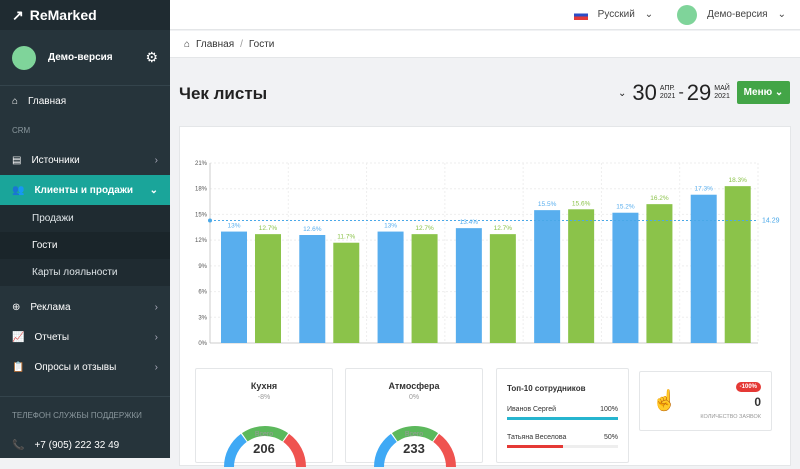 The height and width of the screenshot is (469, 800). I want to click on sidebar-sub-guests: Гости, so click(85, 245).